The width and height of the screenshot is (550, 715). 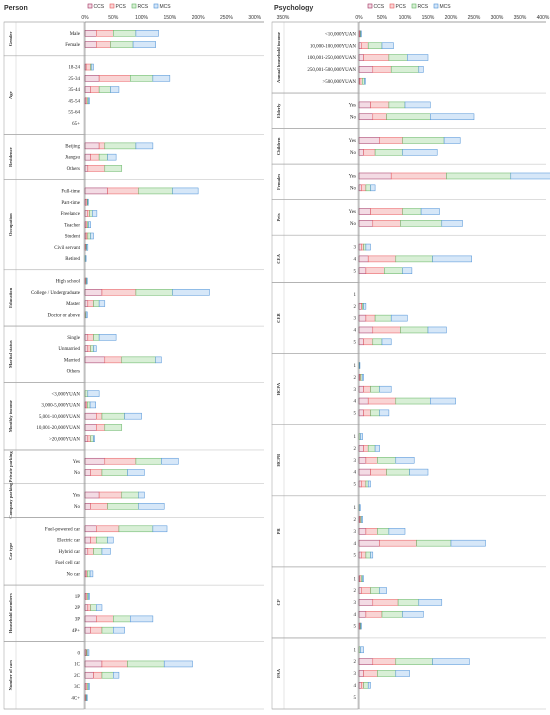 I want to click on x-tick-label: 300%, so click(x=497, y=18).